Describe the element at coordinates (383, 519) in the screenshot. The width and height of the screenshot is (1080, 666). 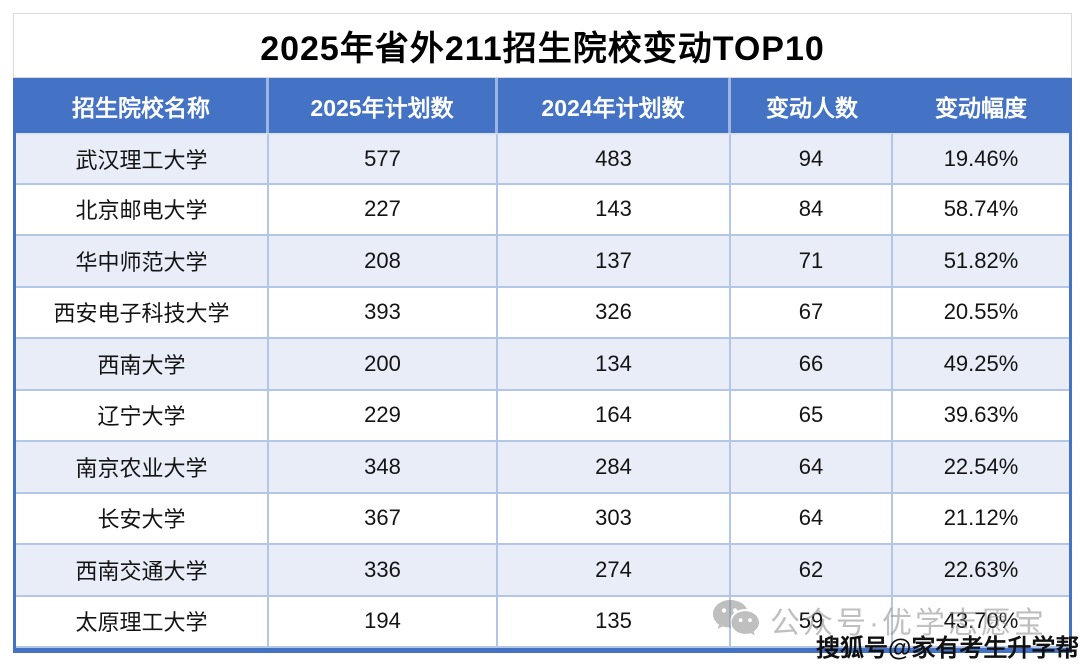
I see `table-cell-plan_2025: 367` at that location.